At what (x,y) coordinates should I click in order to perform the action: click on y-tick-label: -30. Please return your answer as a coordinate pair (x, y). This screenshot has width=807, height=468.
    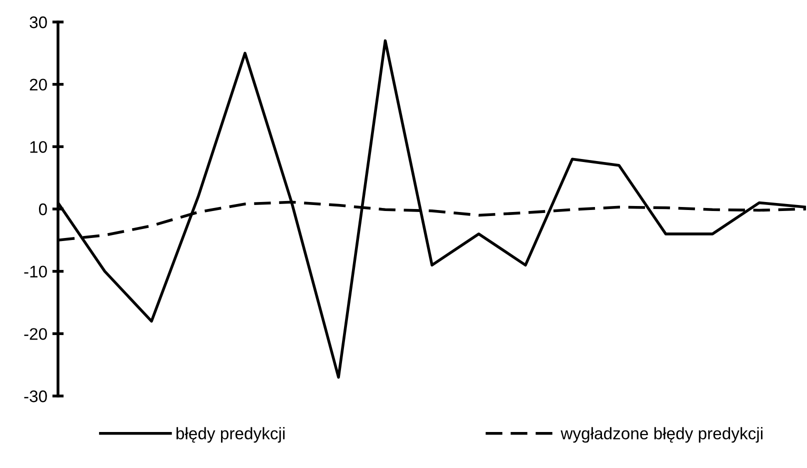
    Looking at the image, I should click on (35, 396).